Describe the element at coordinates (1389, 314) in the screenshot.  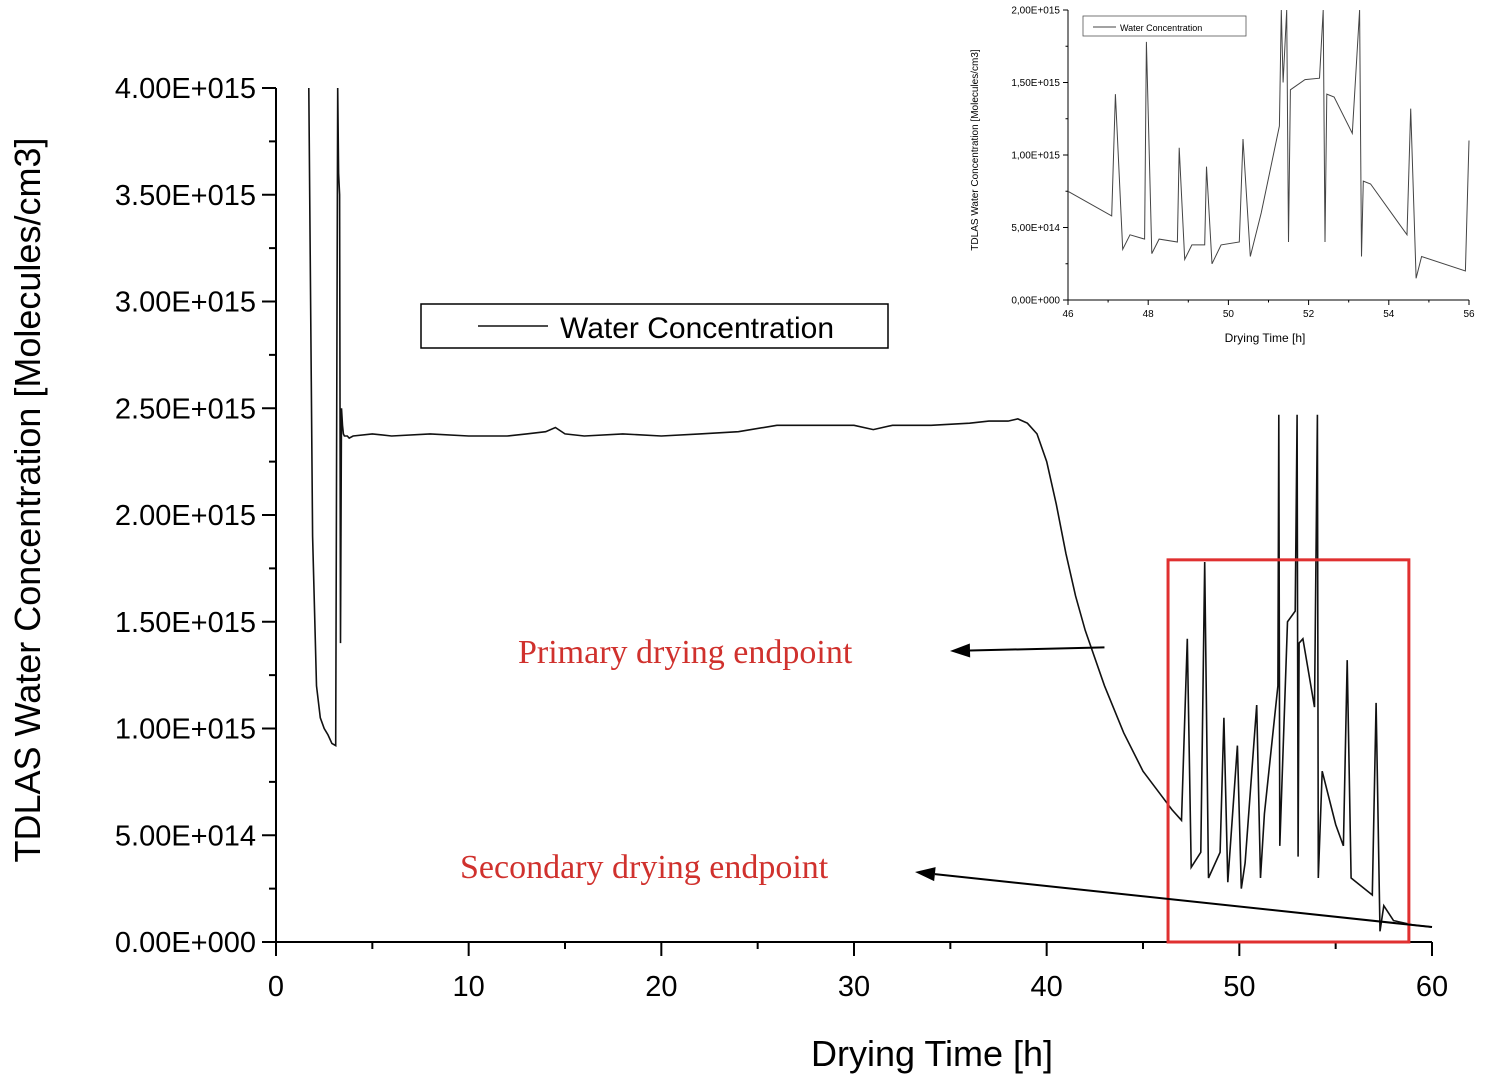
I see `inset-x-tick-label: 54` at that location.